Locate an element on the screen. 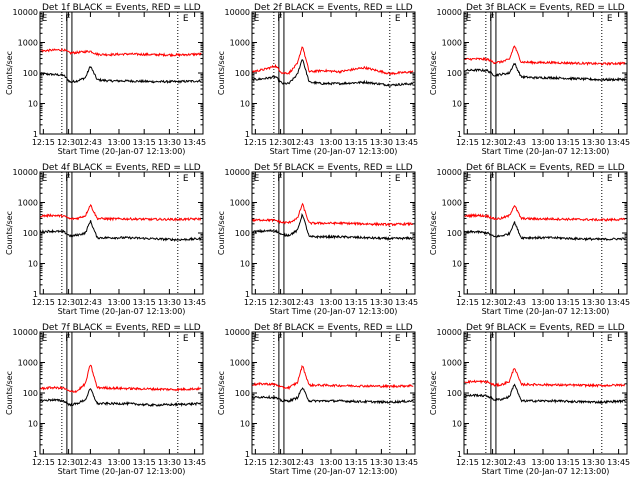  panel-title: Det 4f BLACK = Events, RED = LLD is located at coordinates (121, 168).